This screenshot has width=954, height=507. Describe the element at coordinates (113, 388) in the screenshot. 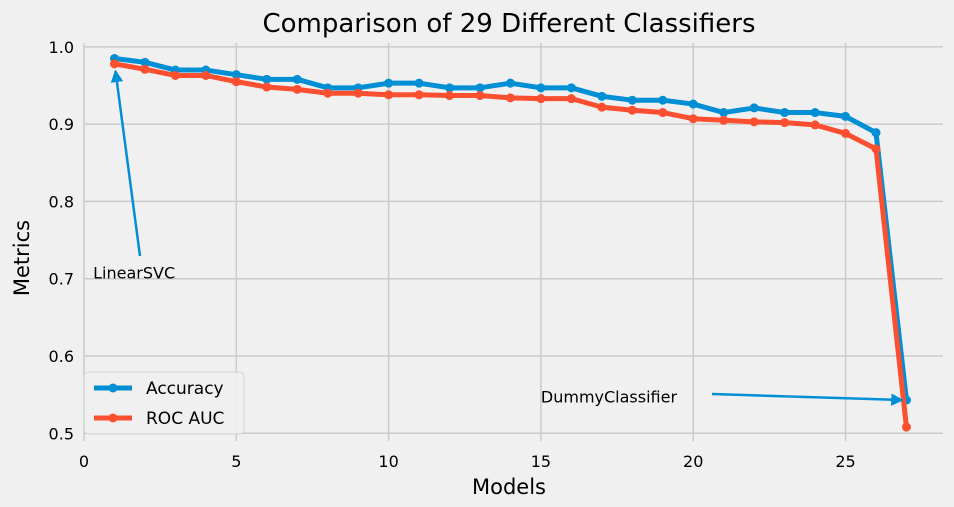

I see `legend-marker-accuracy` at that location.